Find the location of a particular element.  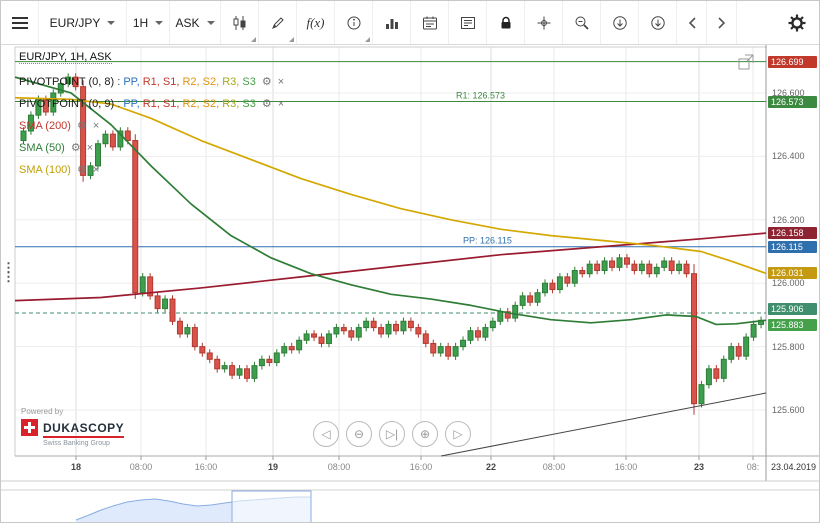

nav-jump-to-end-button: ▷| is located at coordinates (392, 434).